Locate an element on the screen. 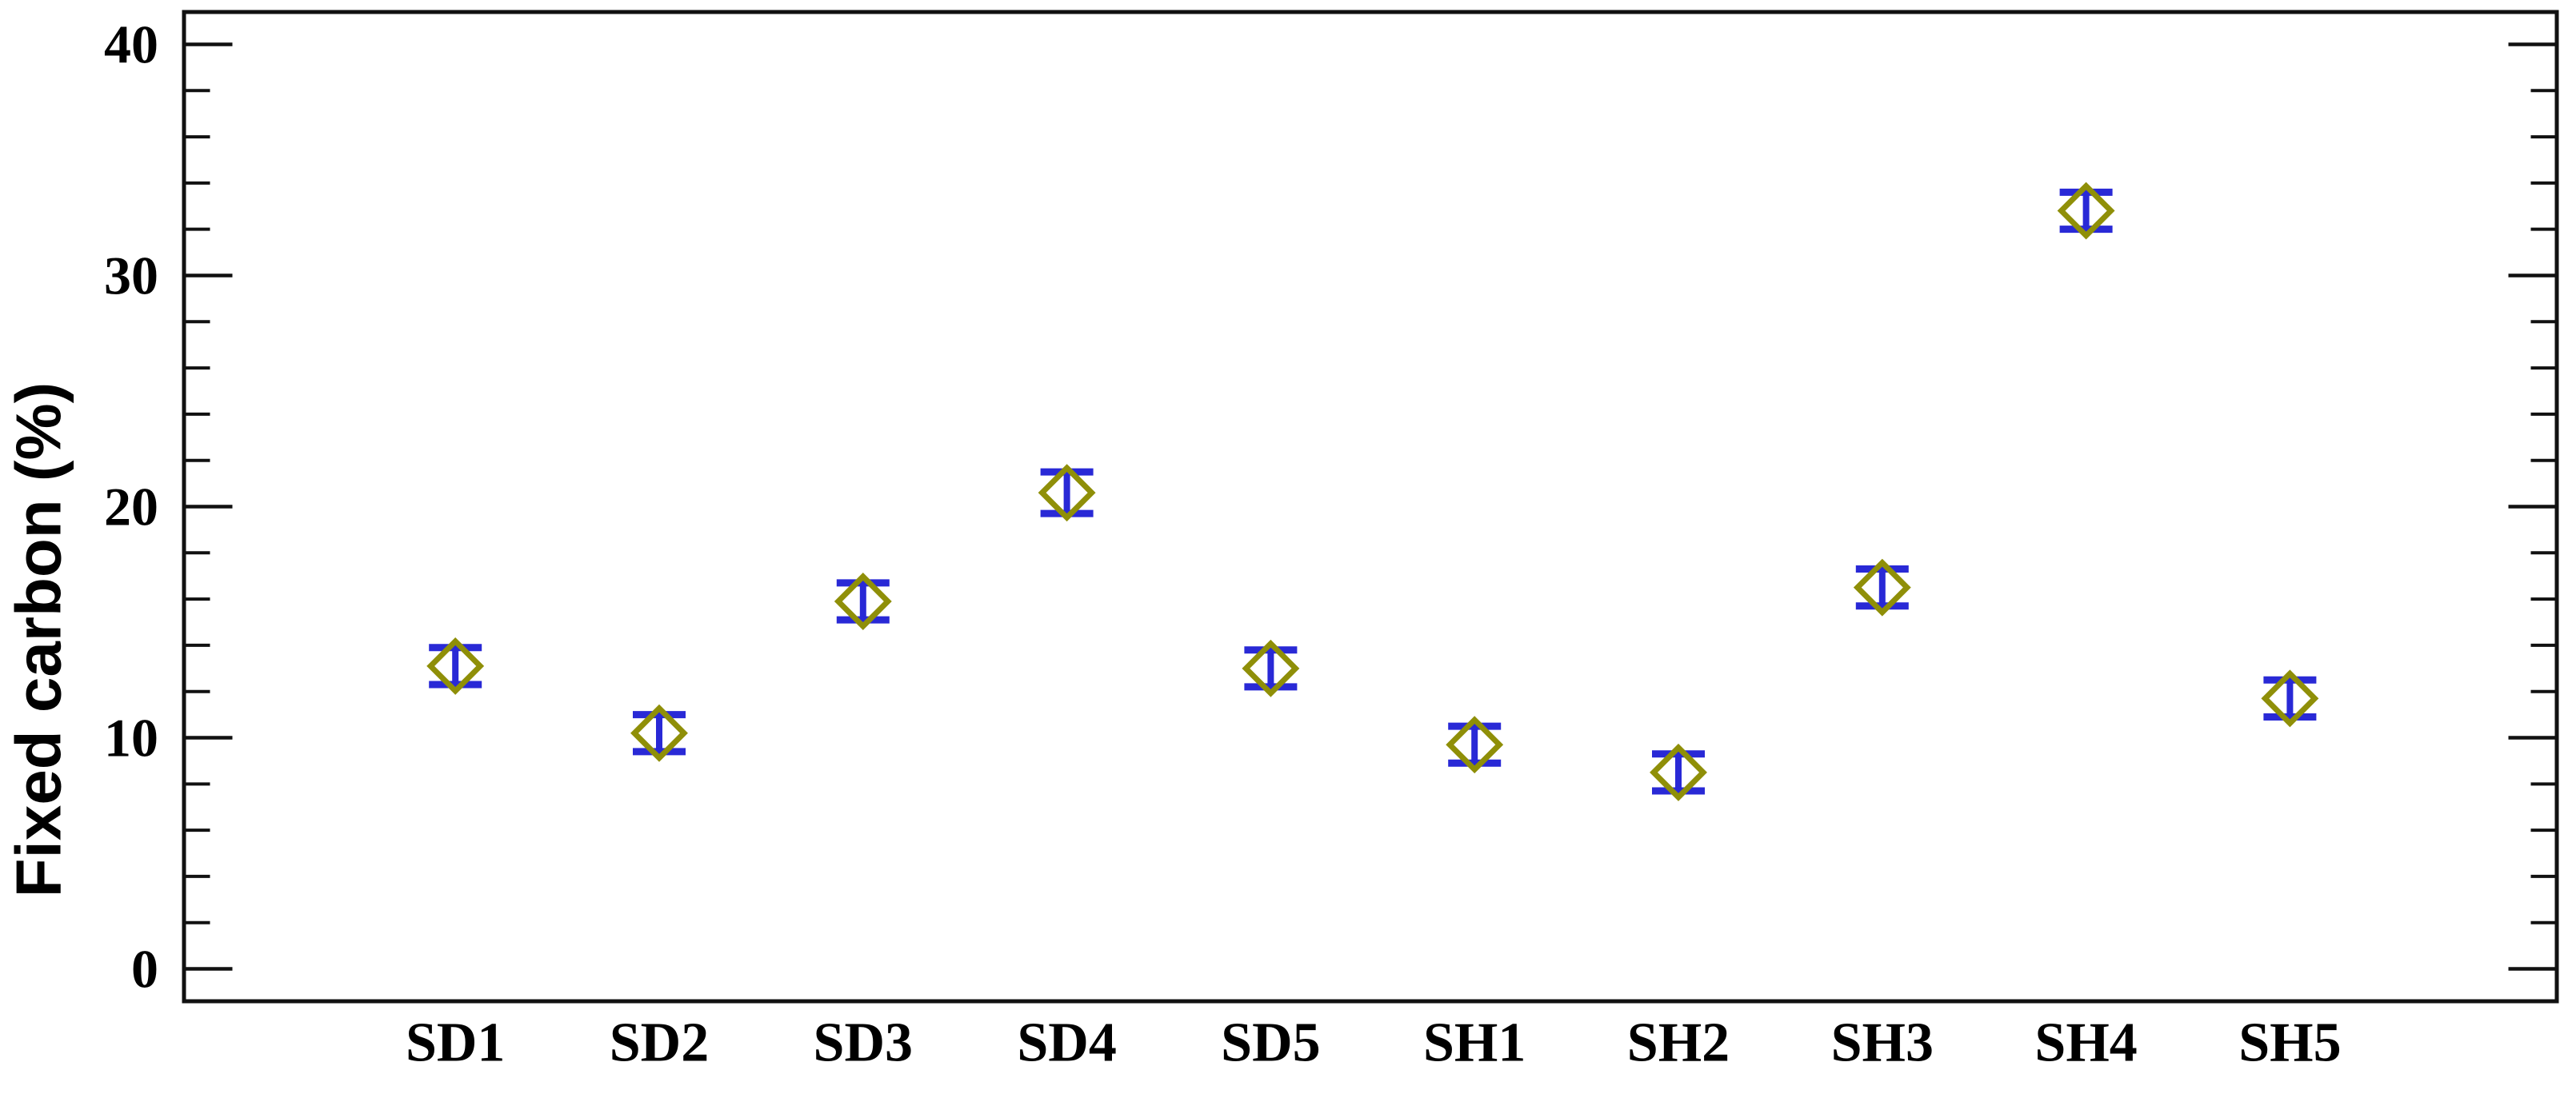 The width and height of the screenshot is (2576, 1094). x-category-label: SH2 is located at coordinates (1678, 1043).